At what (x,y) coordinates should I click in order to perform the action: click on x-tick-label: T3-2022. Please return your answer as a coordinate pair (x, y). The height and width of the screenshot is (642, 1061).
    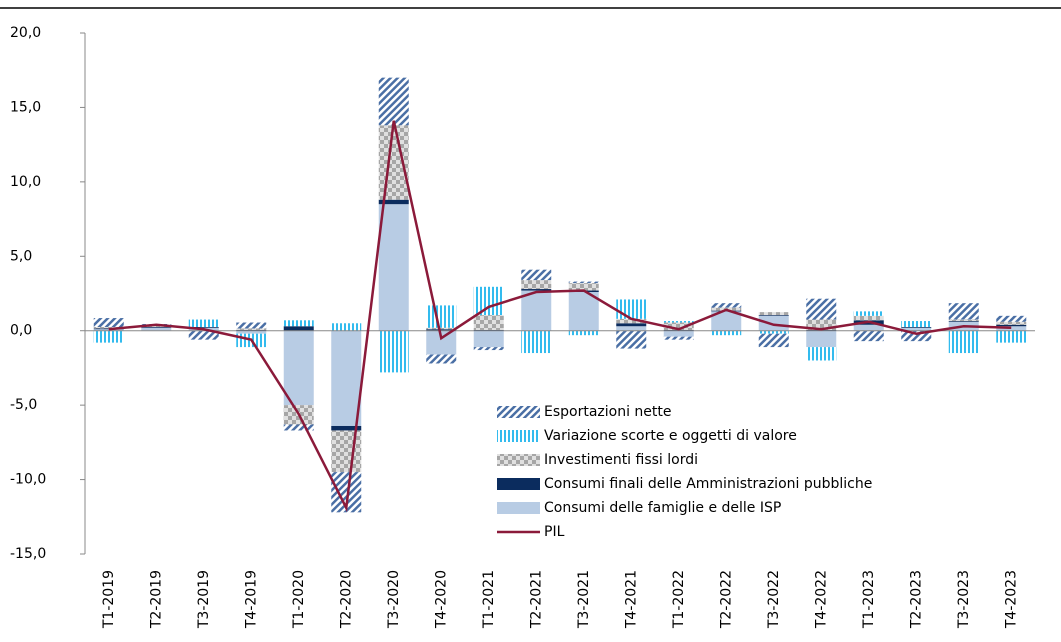
    Looking at the image, I should click on (774, 599).